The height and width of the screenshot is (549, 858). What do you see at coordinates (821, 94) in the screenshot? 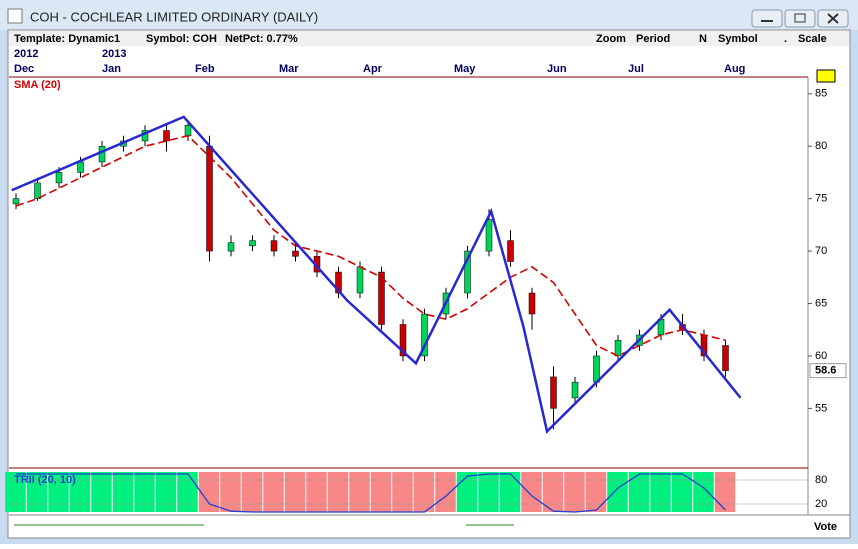
I see `y-tick-label: 85` at bounding box center [821, 94].